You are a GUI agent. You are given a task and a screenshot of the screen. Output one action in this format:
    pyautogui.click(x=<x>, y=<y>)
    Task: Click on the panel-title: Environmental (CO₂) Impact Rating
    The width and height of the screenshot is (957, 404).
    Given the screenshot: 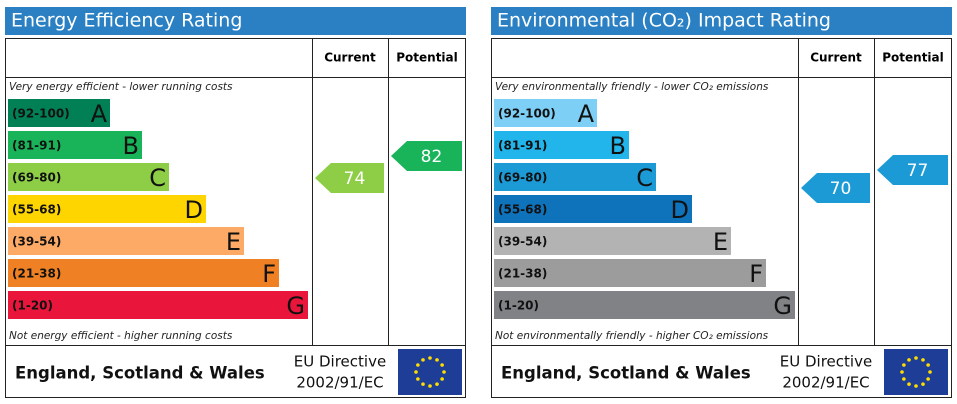 What is the action you would take?
    pyautogui.click(x=664, y=21)
    